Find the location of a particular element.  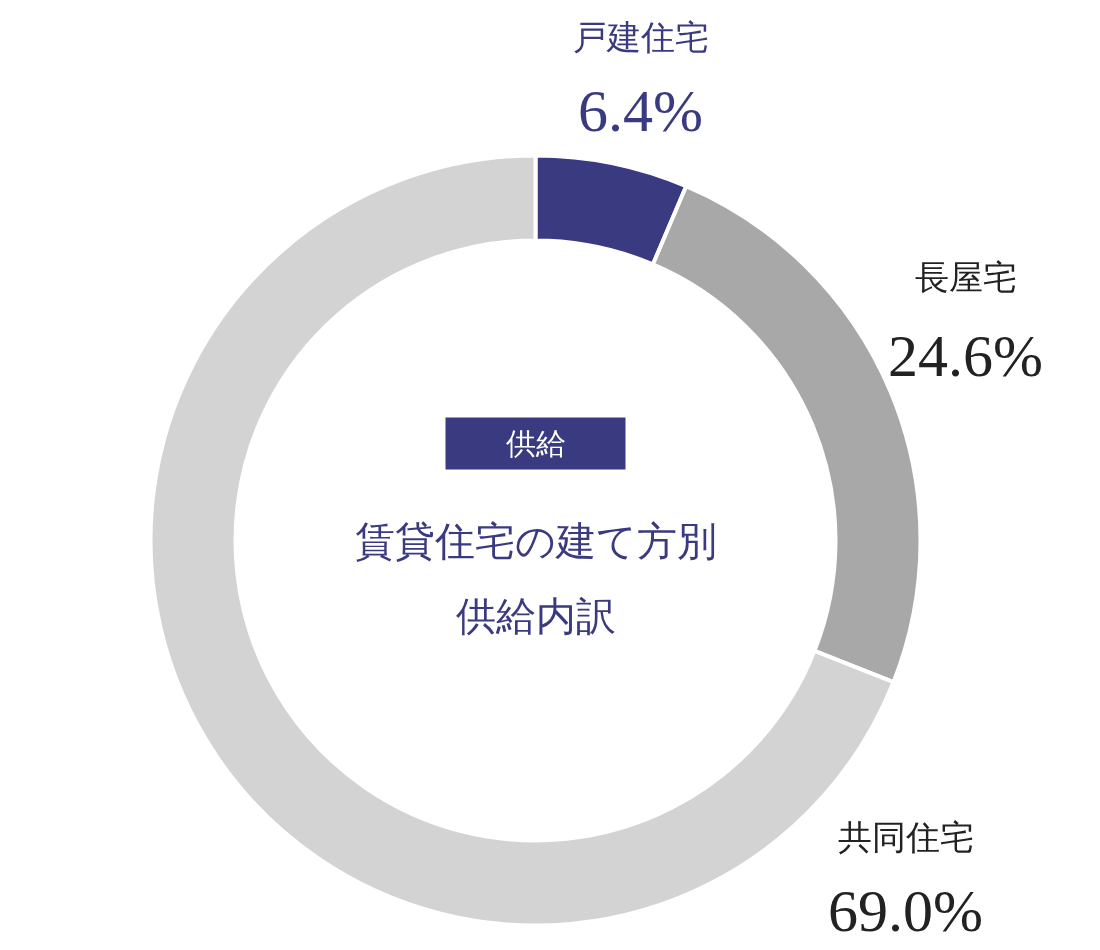

slice-label: 長屋宅 is located at coordinates (965, 277).